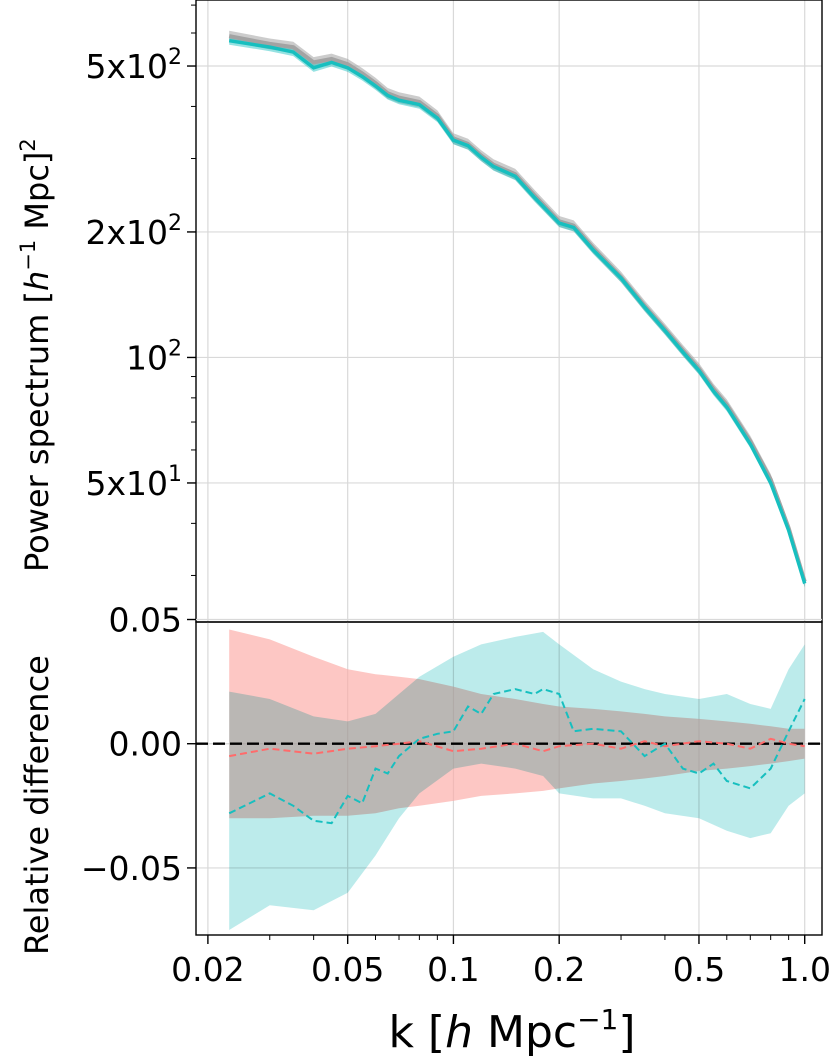  What do you see at coordinates (207, 969) in the screenshot?
I see `x-tick-label: 0.02` at bounding box center [207, 969].